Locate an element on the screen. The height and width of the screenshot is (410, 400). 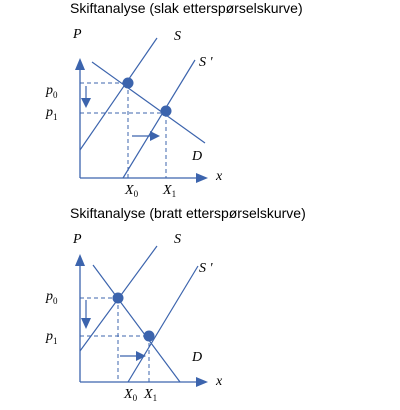
diagram-1-shifted-supply-curve is located at coordinates (159, 119).